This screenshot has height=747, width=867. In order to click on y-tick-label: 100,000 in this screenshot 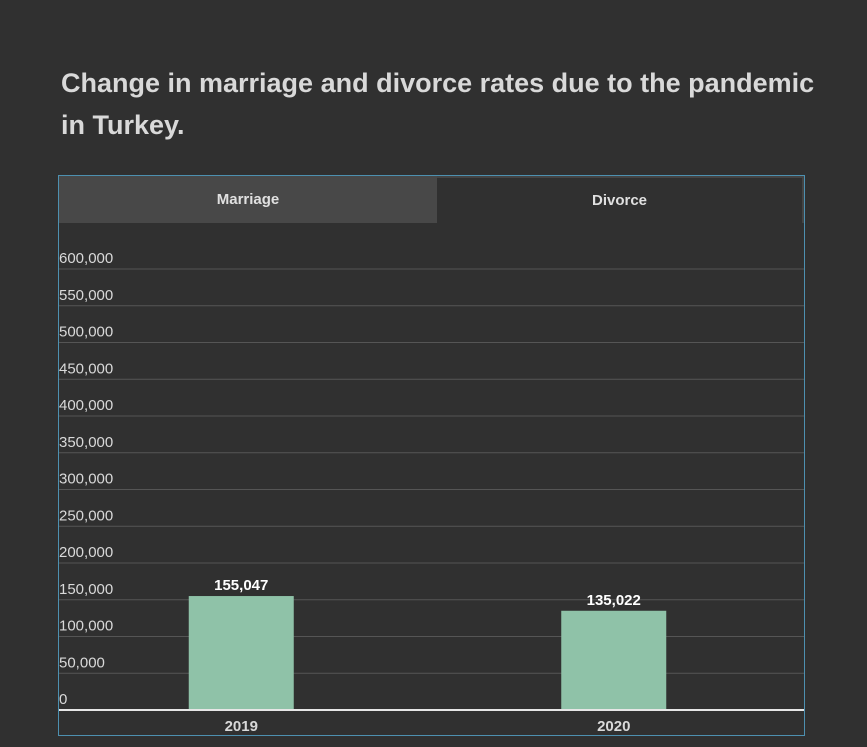, I will do `click(86, 626)`.